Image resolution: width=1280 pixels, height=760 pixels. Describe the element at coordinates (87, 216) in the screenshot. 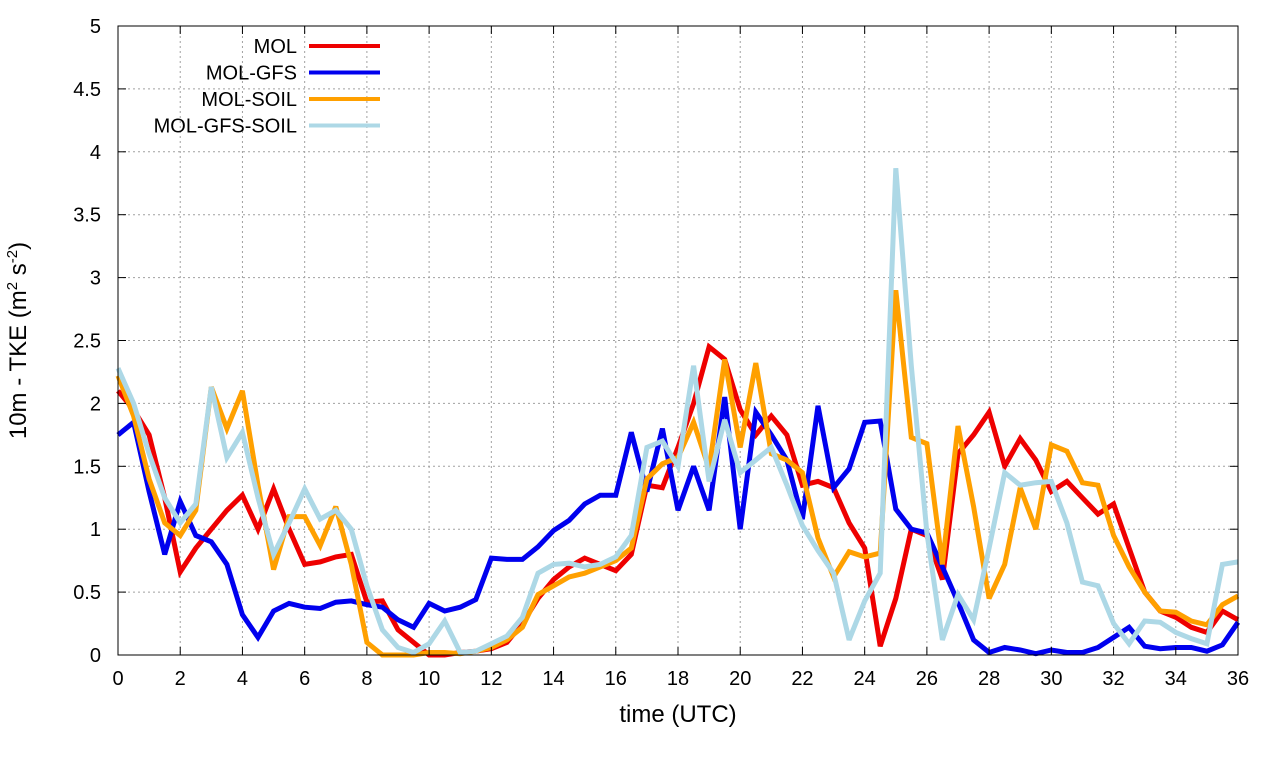

I see `y-tick-label: 3.5` at that location.